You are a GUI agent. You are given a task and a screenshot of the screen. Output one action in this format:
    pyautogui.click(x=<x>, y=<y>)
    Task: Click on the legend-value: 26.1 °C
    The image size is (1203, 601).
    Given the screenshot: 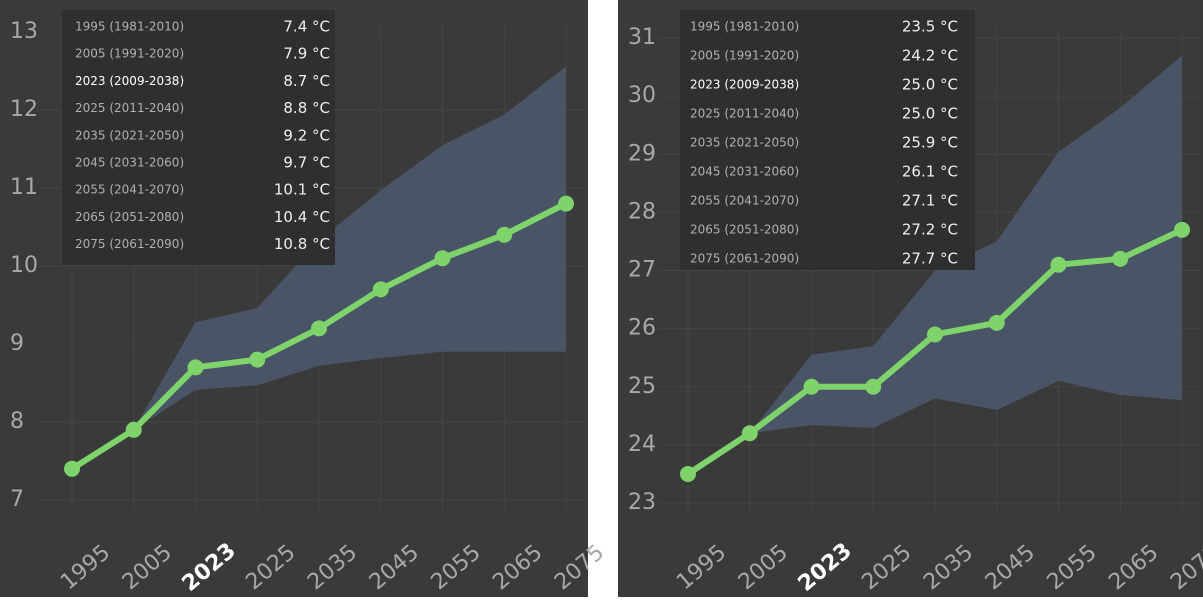 What is the action you would take?
    pyautogui.click(x=930, y=172)
    